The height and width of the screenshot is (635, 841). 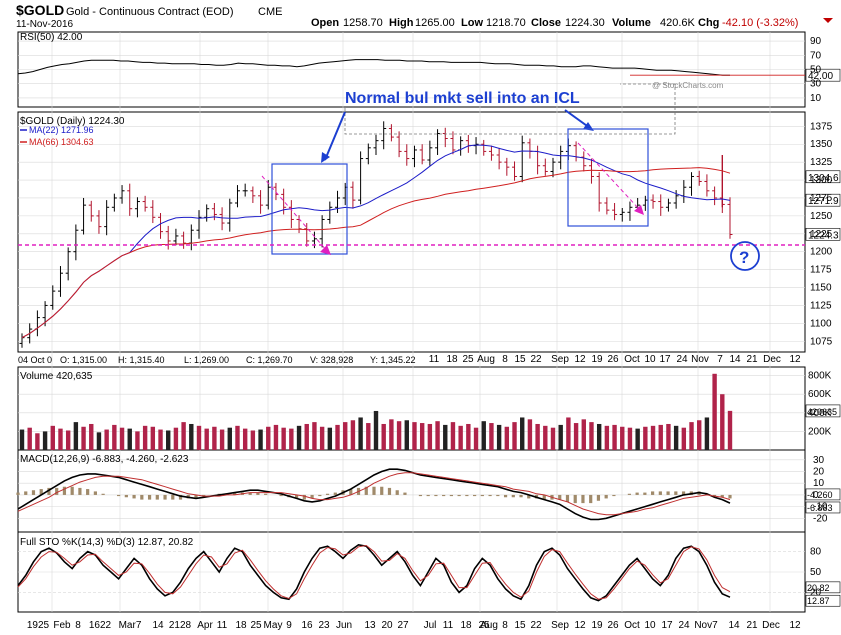 I want to click on volume-tick-label: 200K, so click(x=820, y=431).